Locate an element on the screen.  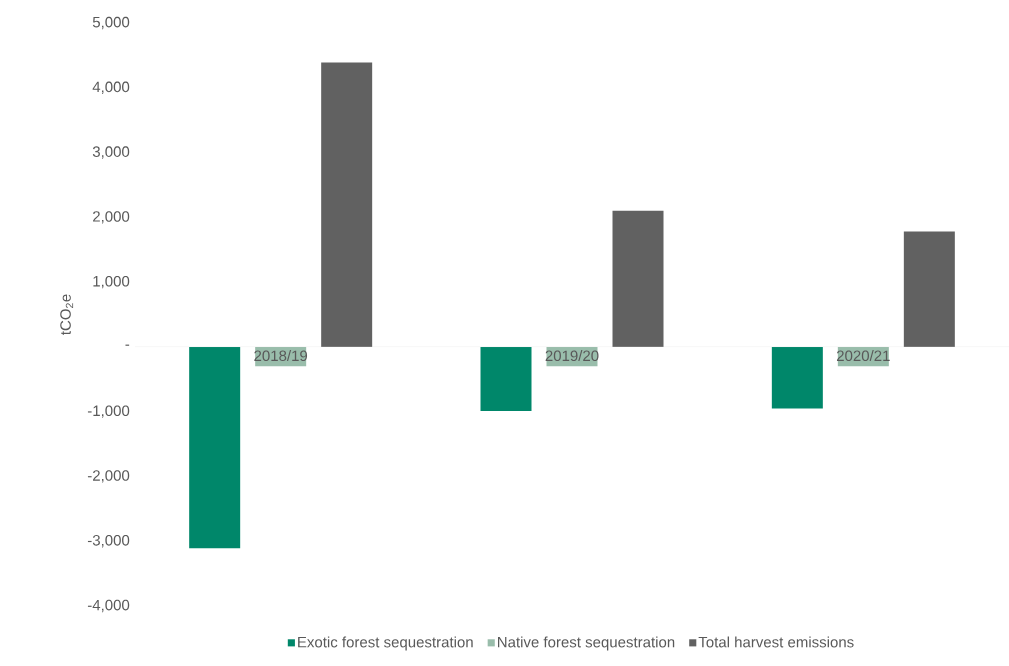
y-tick-label: -4,000 is located at coordinates (108, 606).